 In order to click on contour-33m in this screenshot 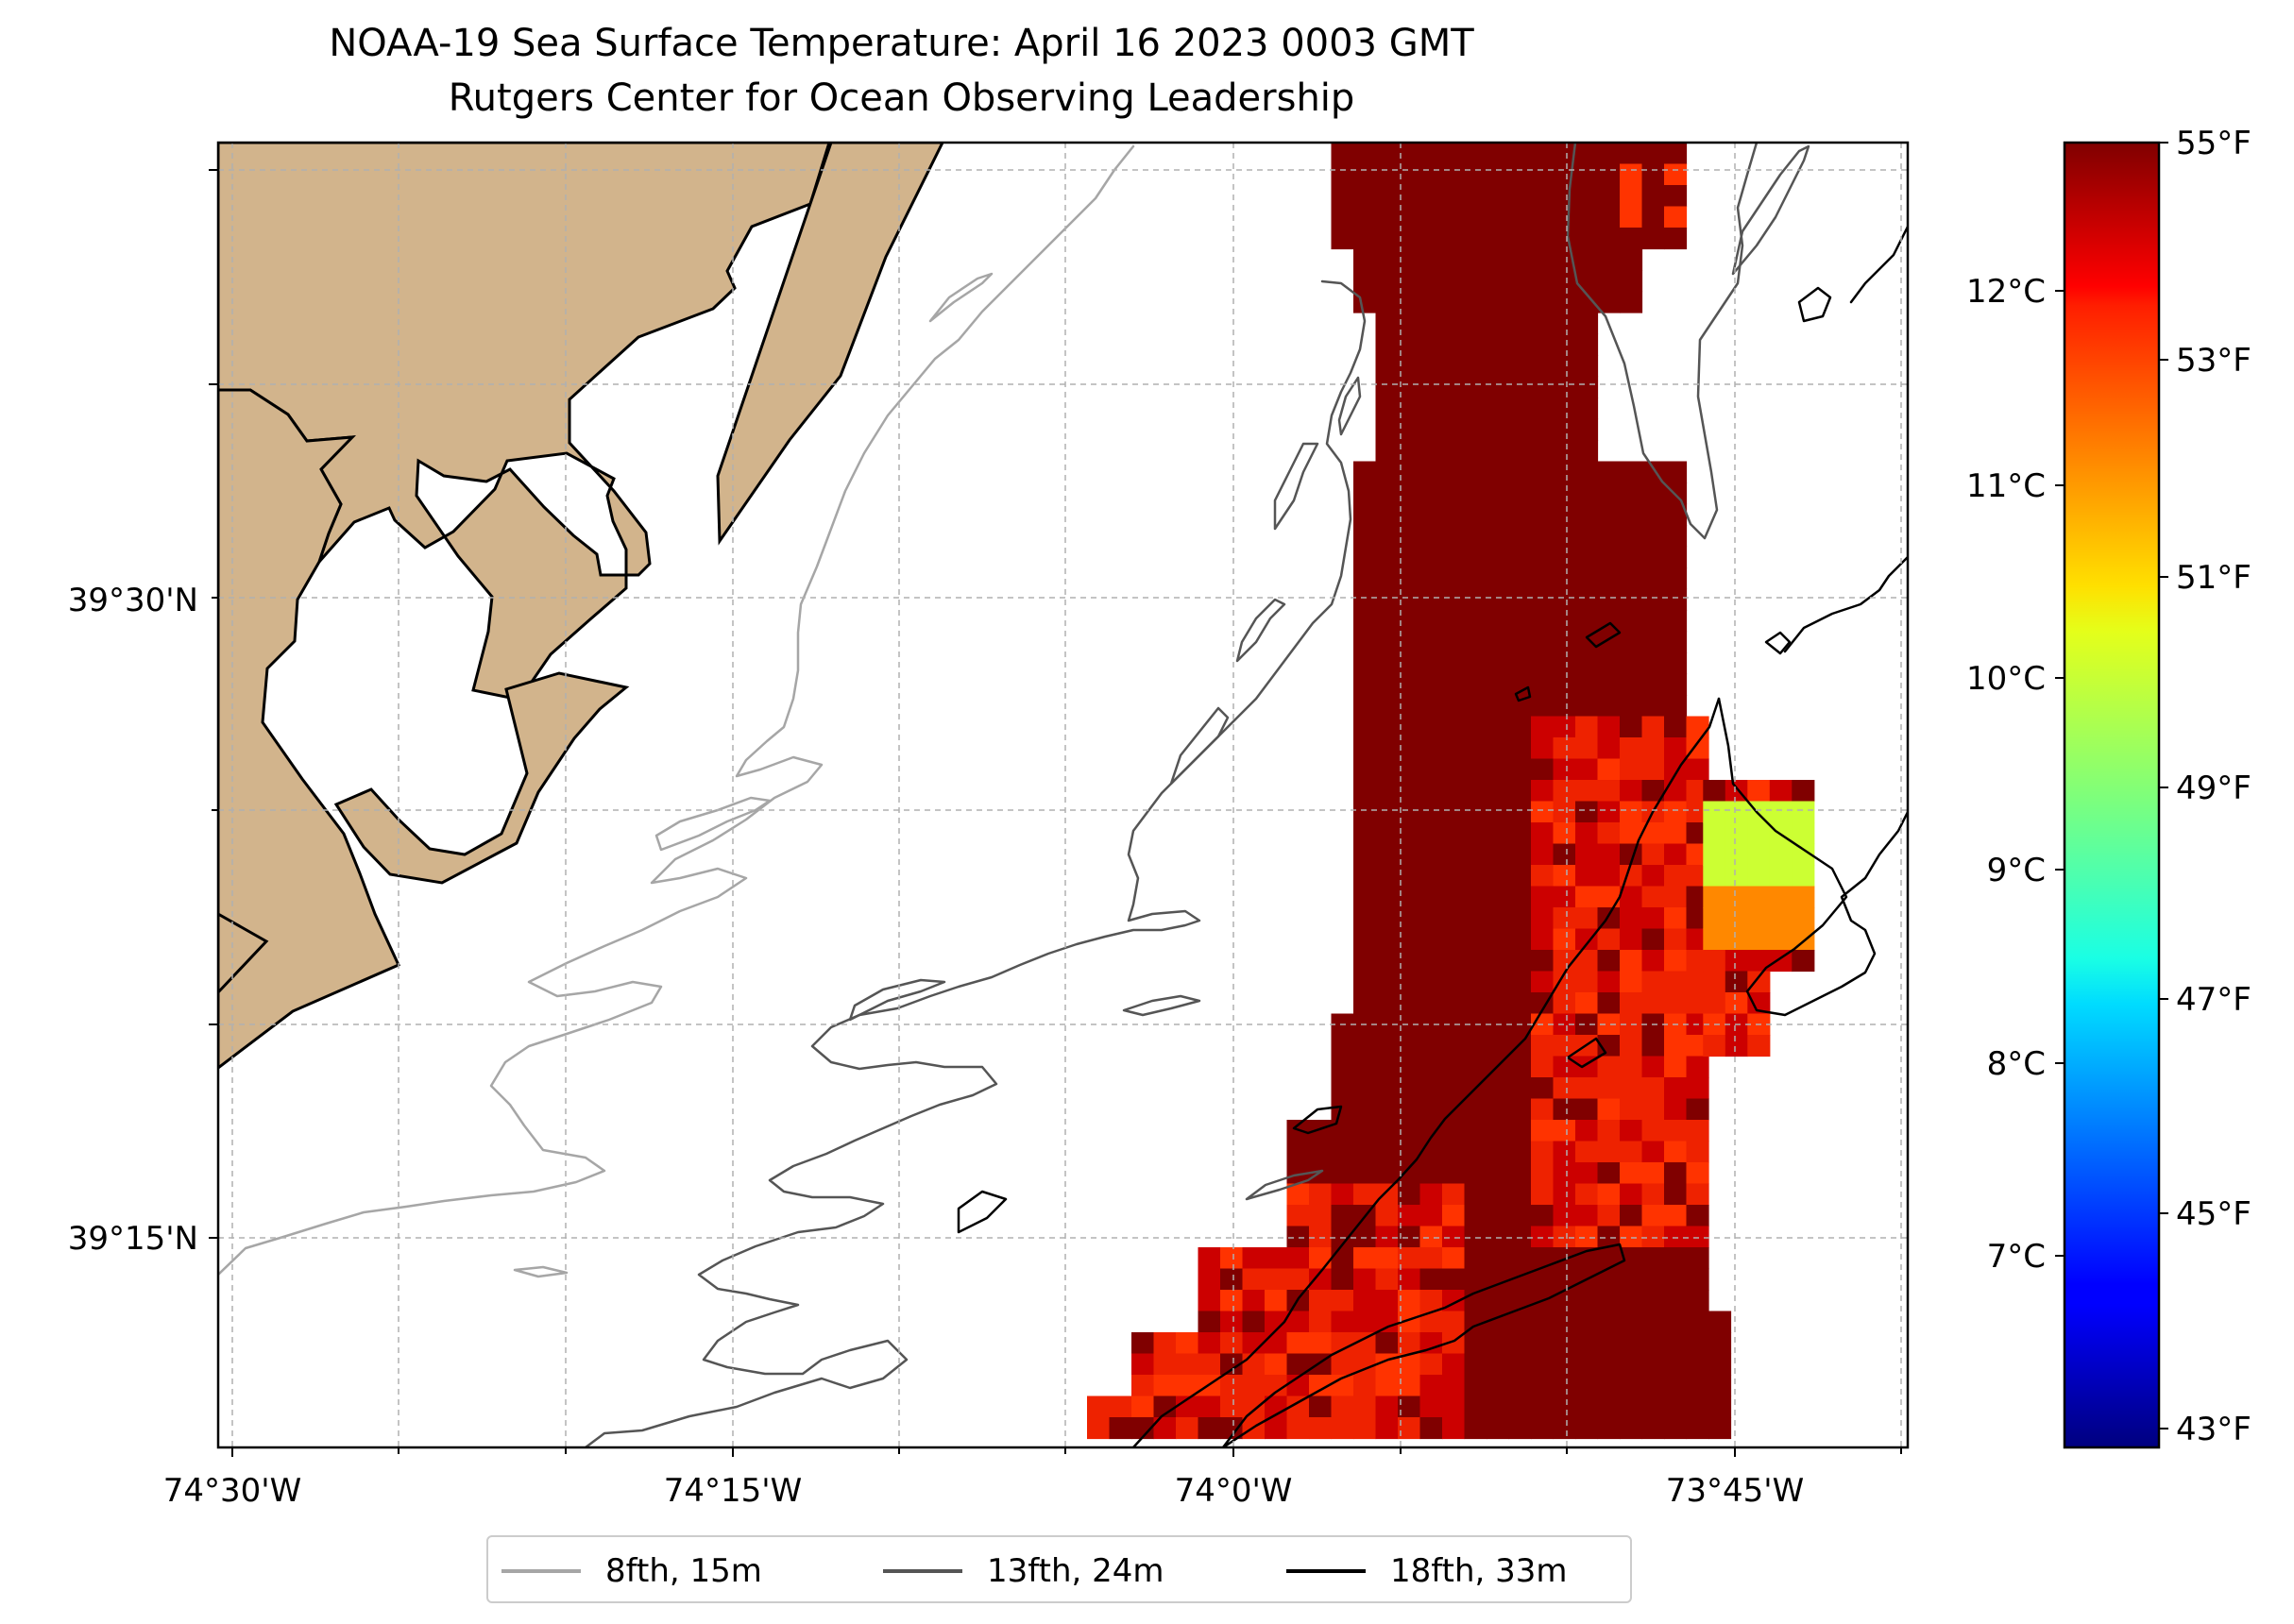, I will do `click(1426, 1072)`.